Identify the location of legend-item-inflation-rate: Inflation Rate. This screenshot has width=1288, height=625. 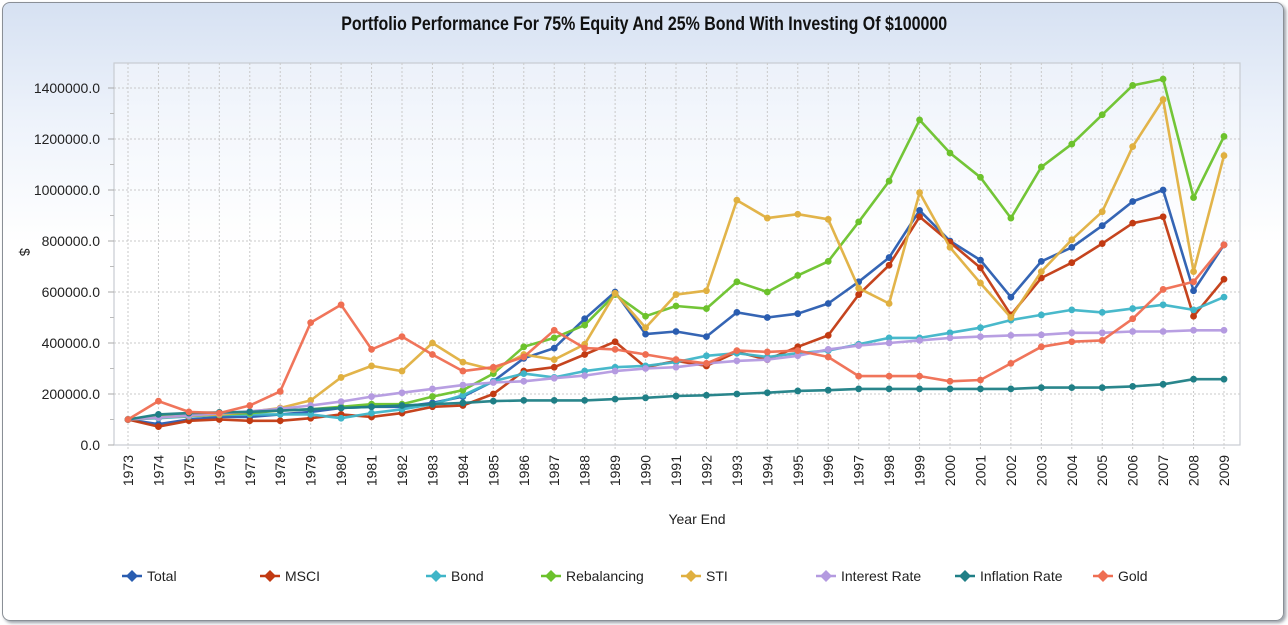
(1008, 576).